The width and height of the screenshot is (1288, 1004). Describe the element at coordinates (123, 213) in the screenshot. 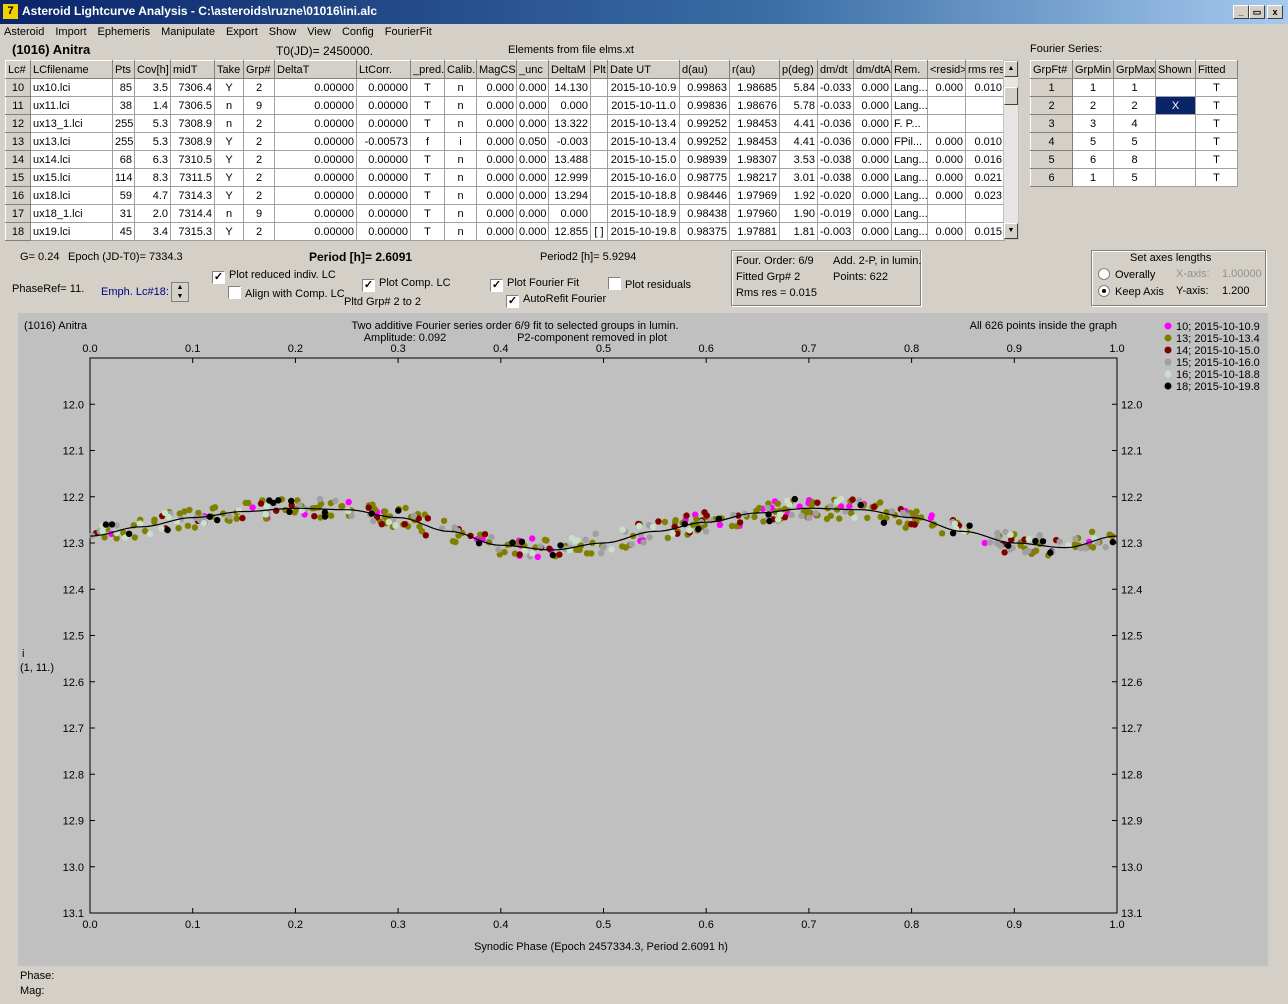

I see `lc-cell: 31` at that location.